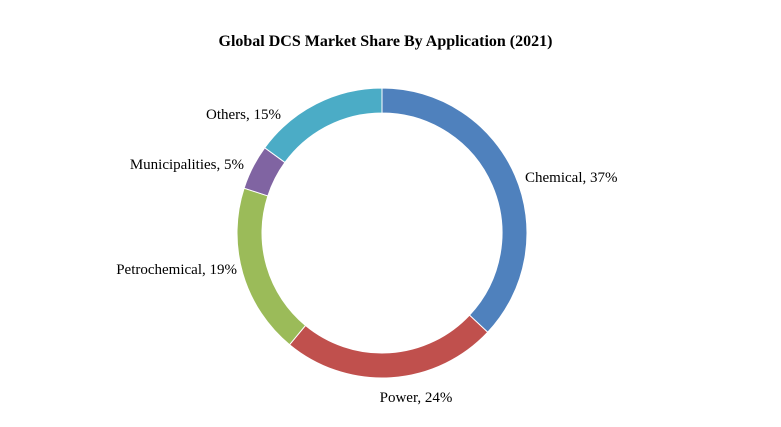 This screenshot has height=427, width=781. Describe the element at coordinates (187, 165) in the screenshot. I see `data-label-municipalities: Municipalities, 5%` at that location.